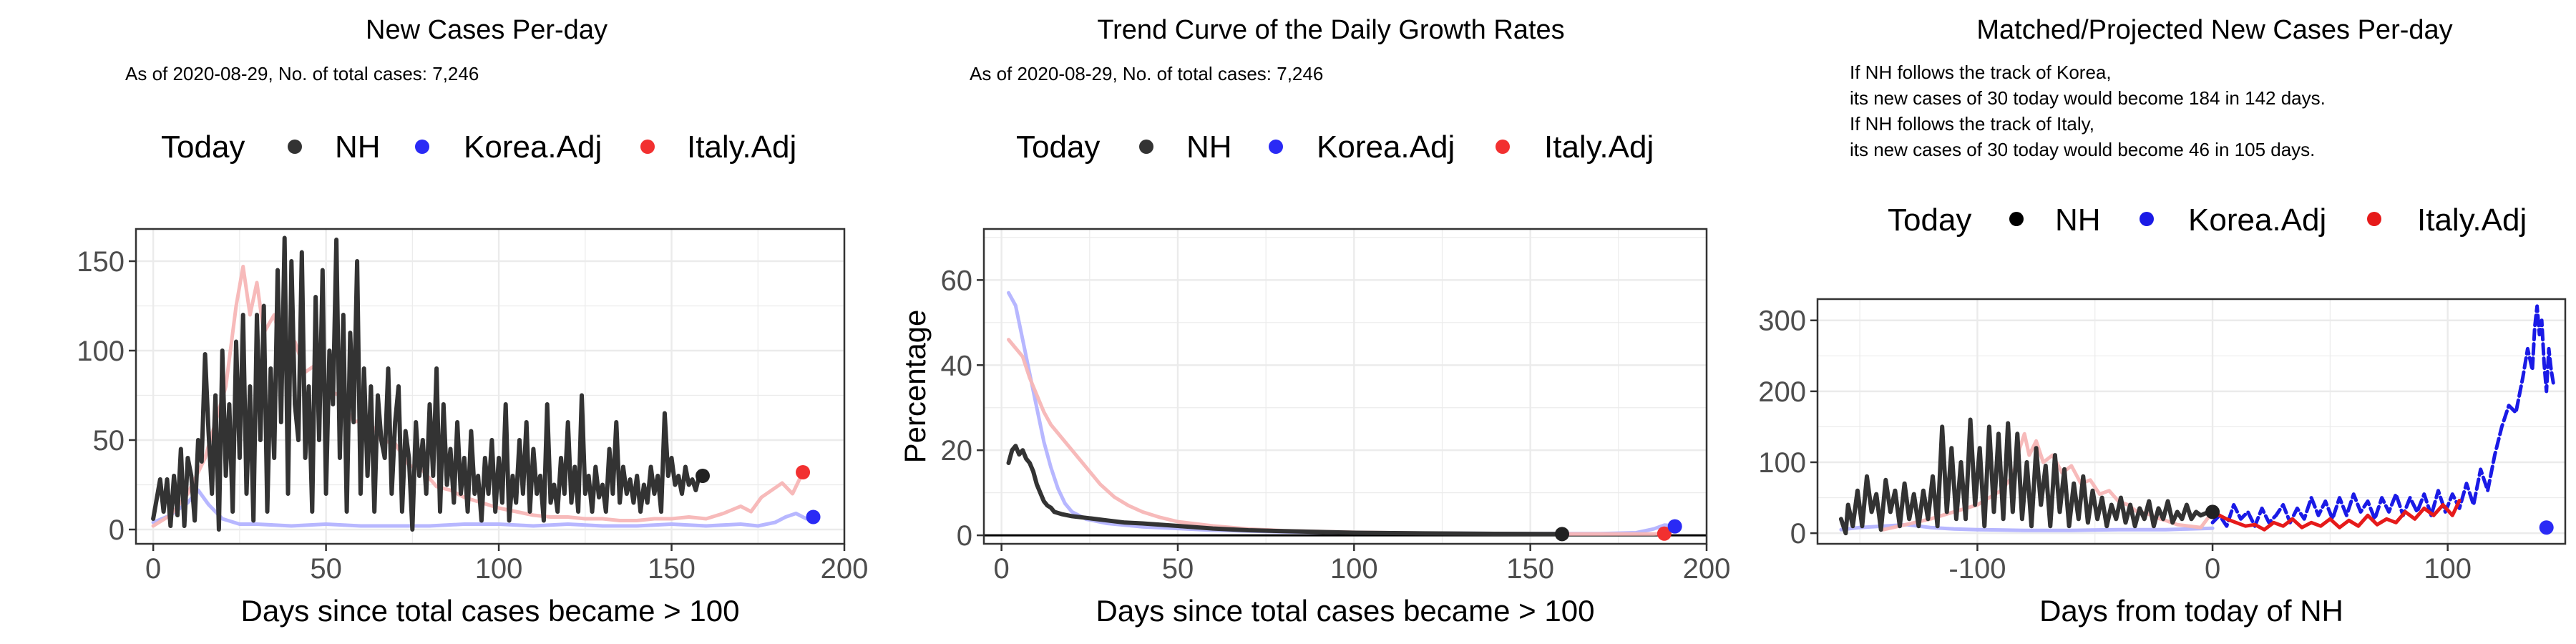 Image resolution: width=2576 pixels, height=644 pixels. Describe the element at coordinates (1977, 569) in the screenshot. I see `x-tick-label: -100` at that location.